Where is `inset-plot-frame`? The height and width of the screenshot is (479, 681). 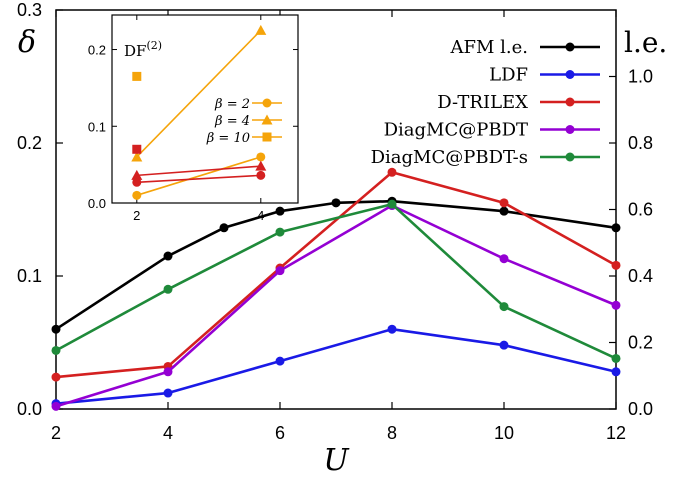
inset-plot-frame is located at coordinates (205, 109).